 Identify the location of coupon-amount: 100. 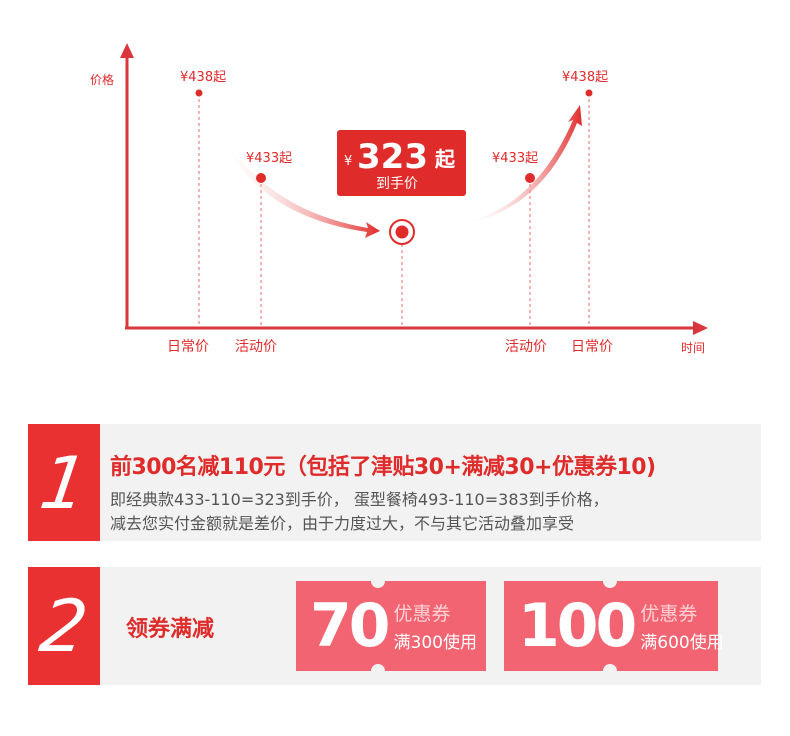
(577, 626).